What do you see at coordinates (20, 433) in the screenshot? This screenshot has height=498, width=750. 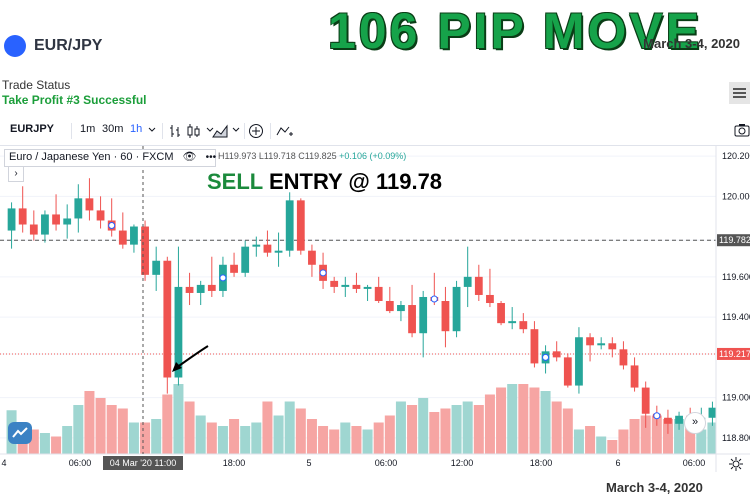 I see `tradingview-logo-icon` at bounding box center [20, 433].